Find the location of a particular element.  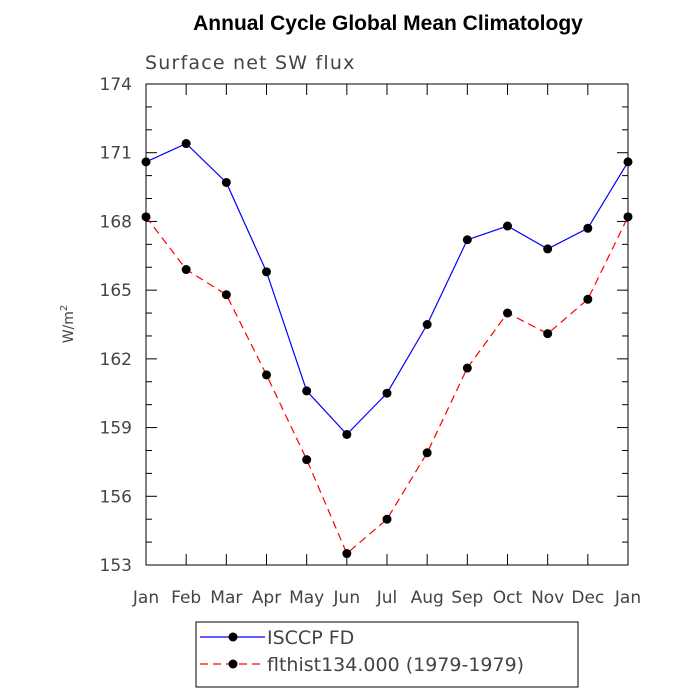

y-tick-label: 159 is located at coordinates (116, 429).